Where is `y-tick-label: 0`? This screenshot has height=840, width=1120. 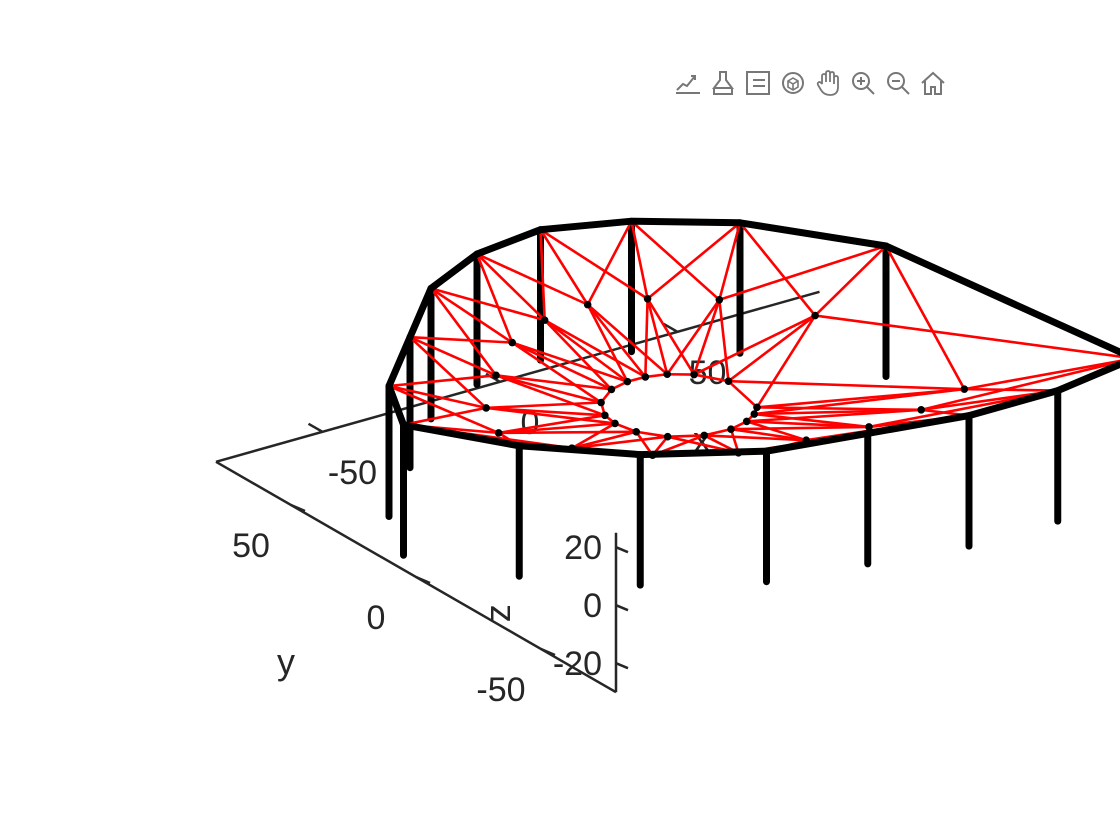
y-tick-label: 0 is located at coordinates (376, 618).